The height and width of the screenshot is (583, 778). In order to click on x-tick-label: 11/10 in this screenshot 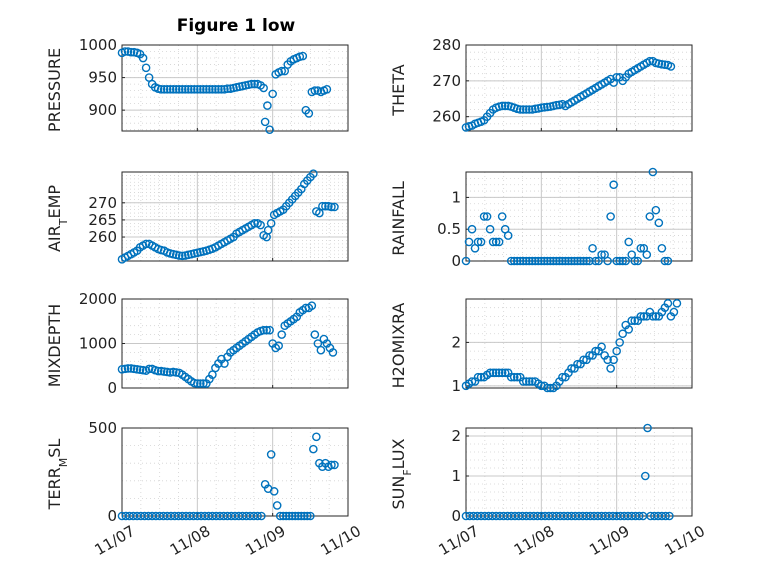, I will do `click(341, 540)`.